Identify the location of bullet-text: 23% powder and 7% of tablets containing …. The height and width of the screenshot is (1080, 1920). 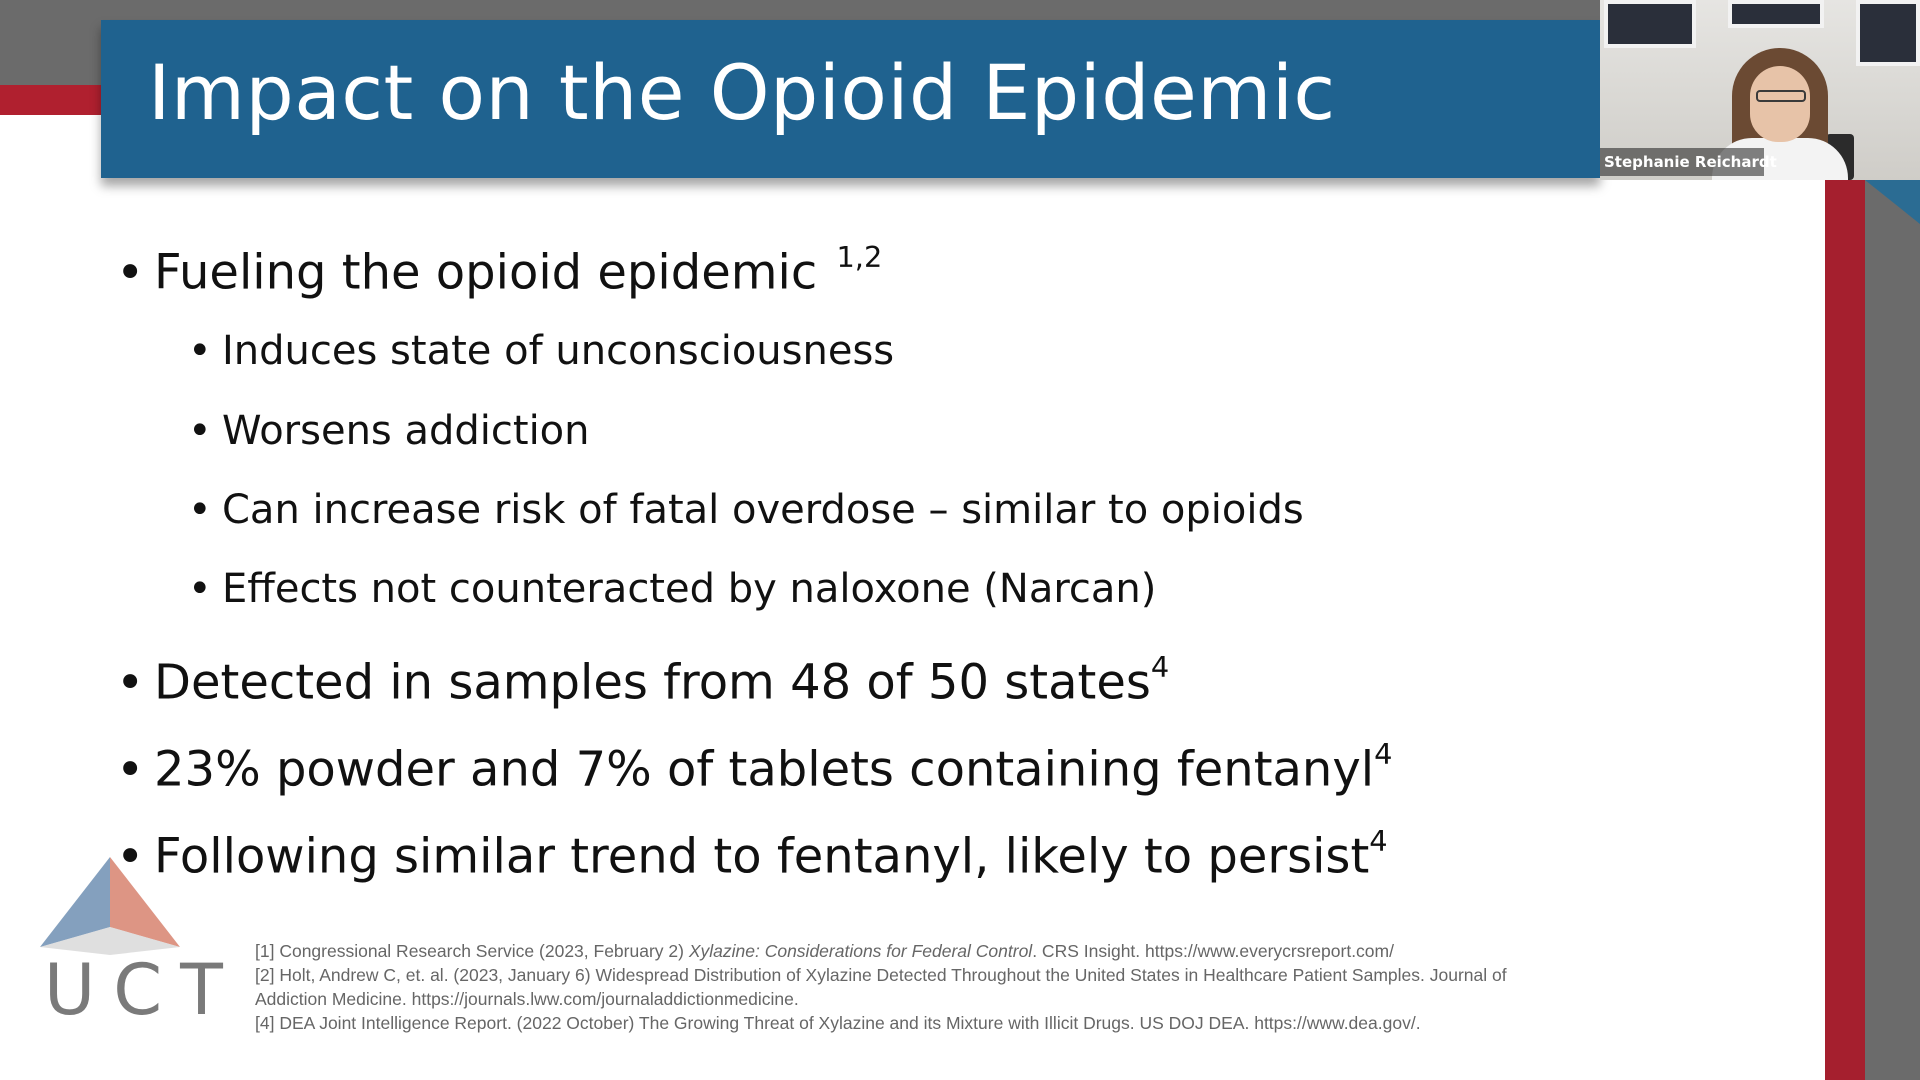
(764, 769).